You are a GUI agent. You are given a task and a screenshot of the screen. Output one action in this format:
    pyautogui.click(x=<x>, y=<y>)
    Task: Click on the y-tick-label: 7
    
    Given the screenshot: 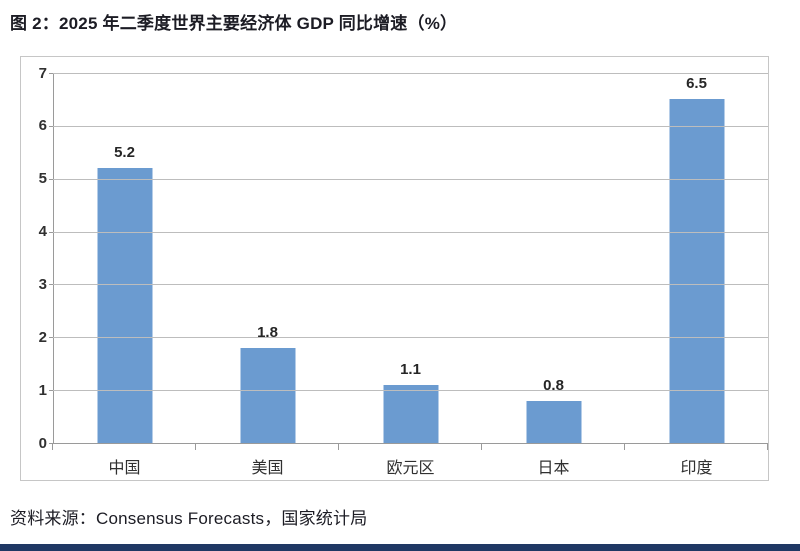 What is the action you would take?
    pyautogui.click(x=42, y=73)
    